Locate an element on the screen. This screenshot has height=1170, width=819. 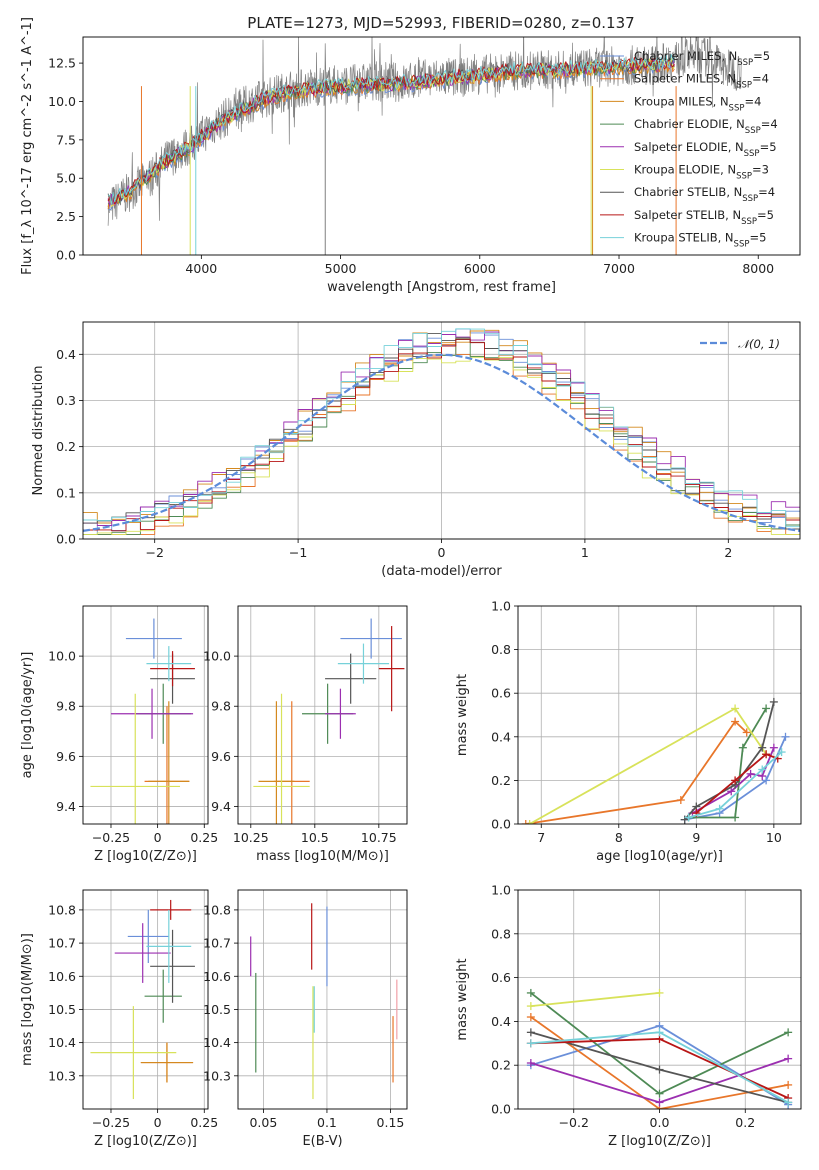
x-tick-label: −1 is located at coordinates (298, 552).